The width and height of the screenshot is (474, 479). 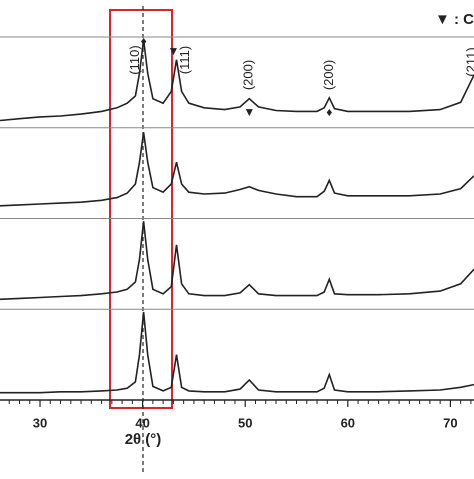 What do you see at coordinates (184, 60) in the screenshot?
I see `peak-label: (111)` at bounding box center [184, 60].